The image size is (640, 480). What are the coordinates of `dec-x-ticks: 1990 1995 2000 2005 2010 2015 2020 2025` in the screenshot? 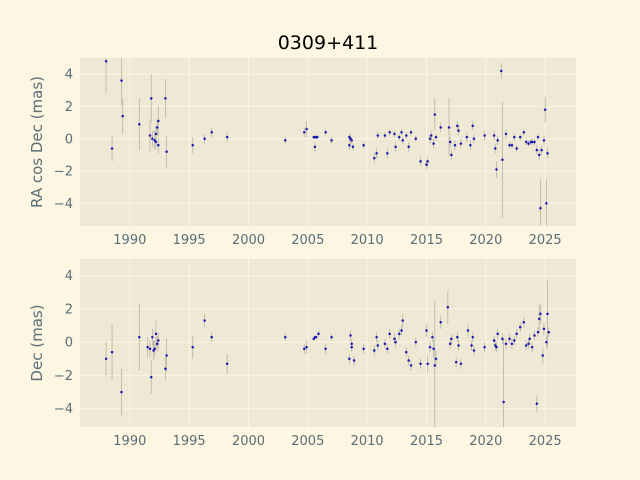 It's located at (337, 441).